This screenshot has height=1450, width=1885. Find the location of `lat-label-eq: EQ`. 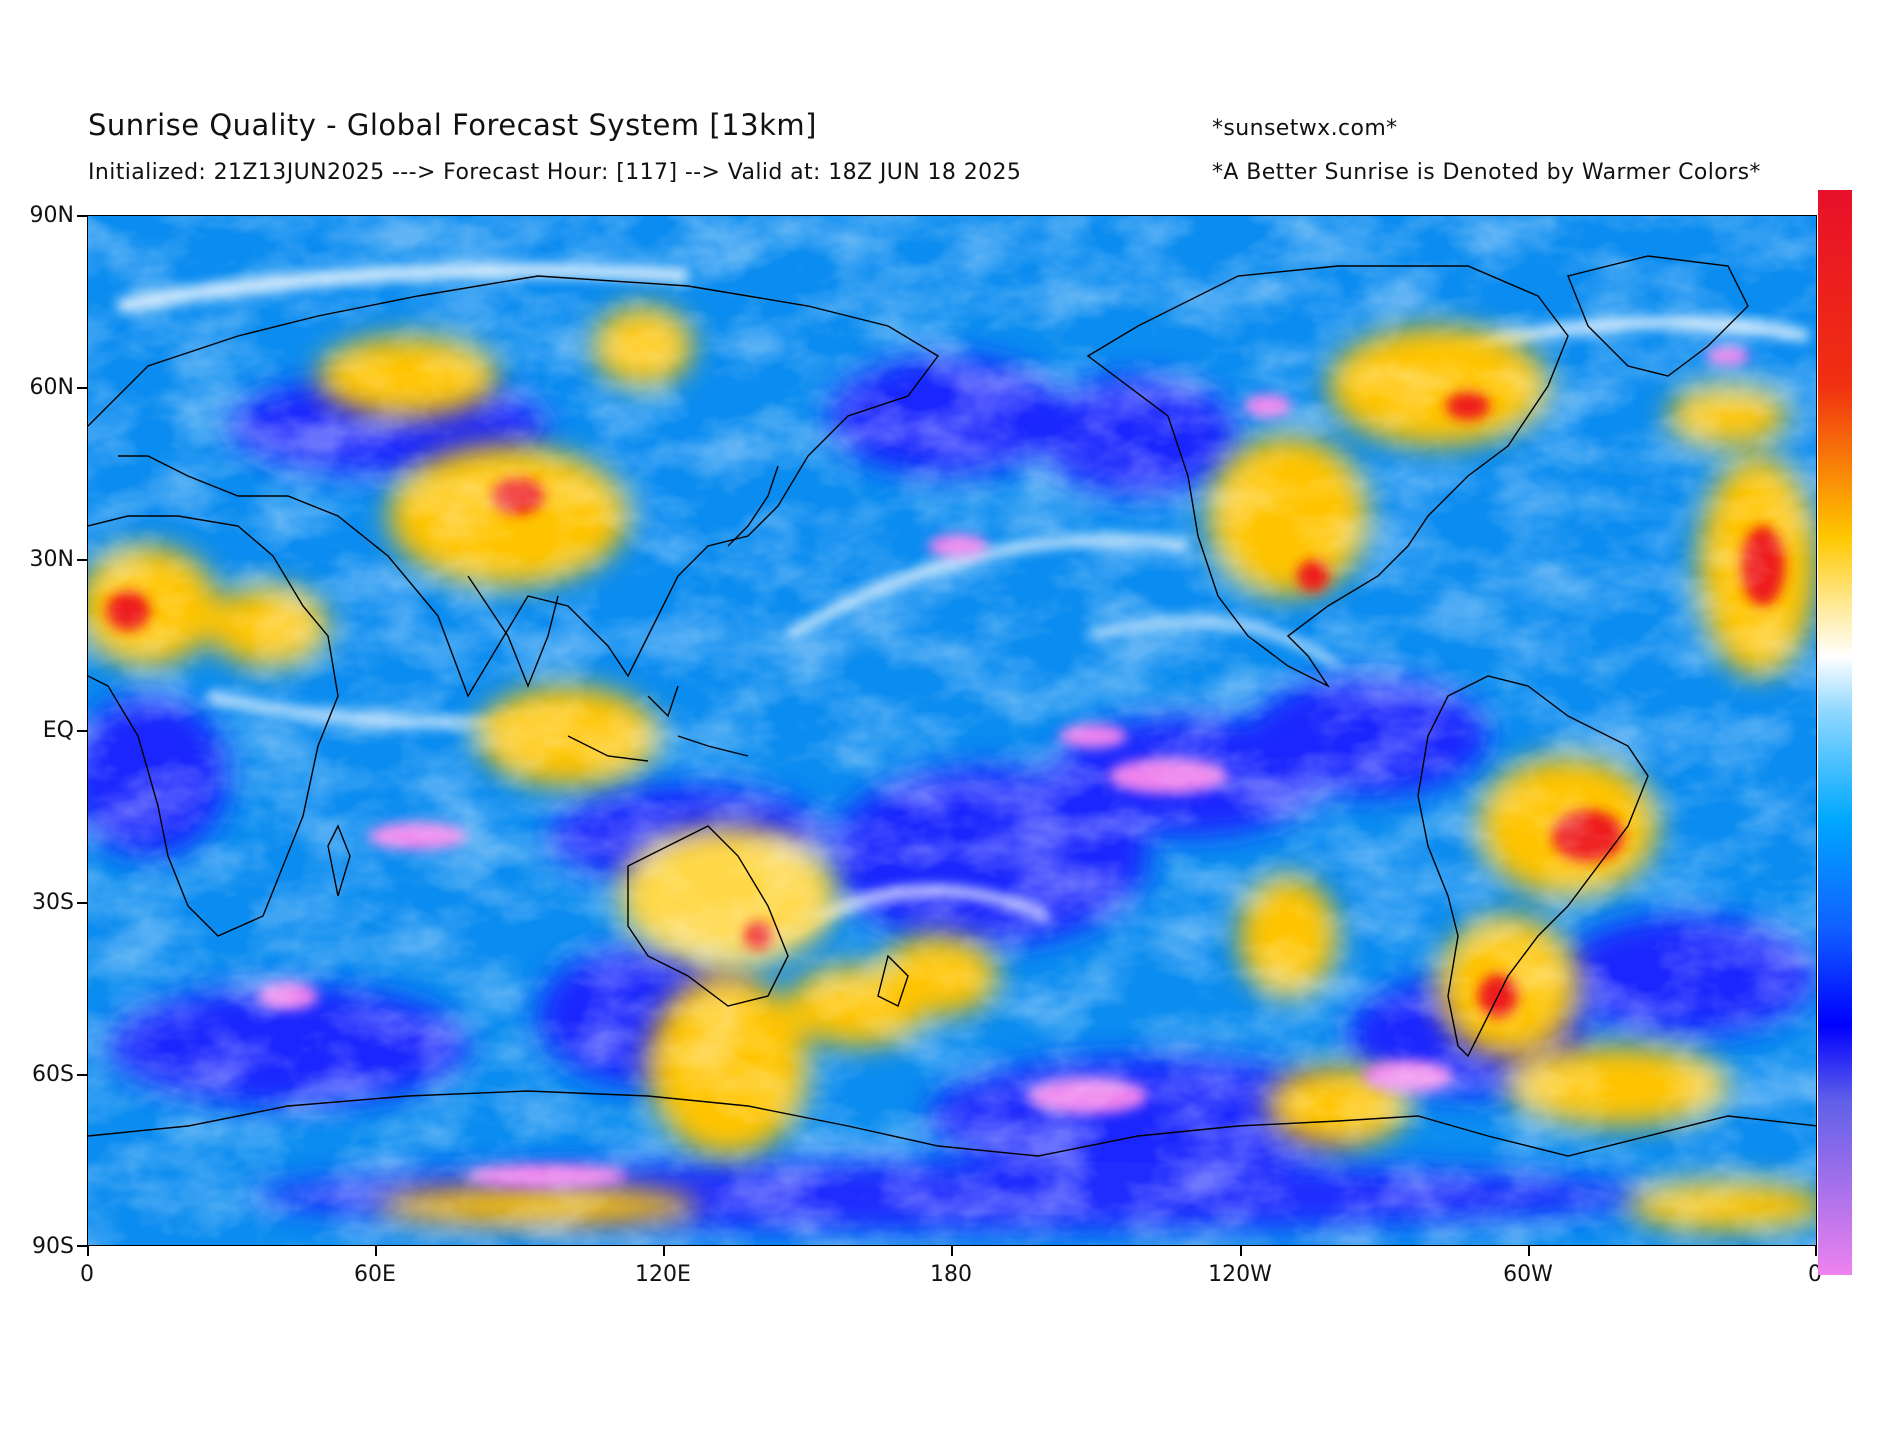

lat-label-eq: EQ is located at coordinates (58, 730).